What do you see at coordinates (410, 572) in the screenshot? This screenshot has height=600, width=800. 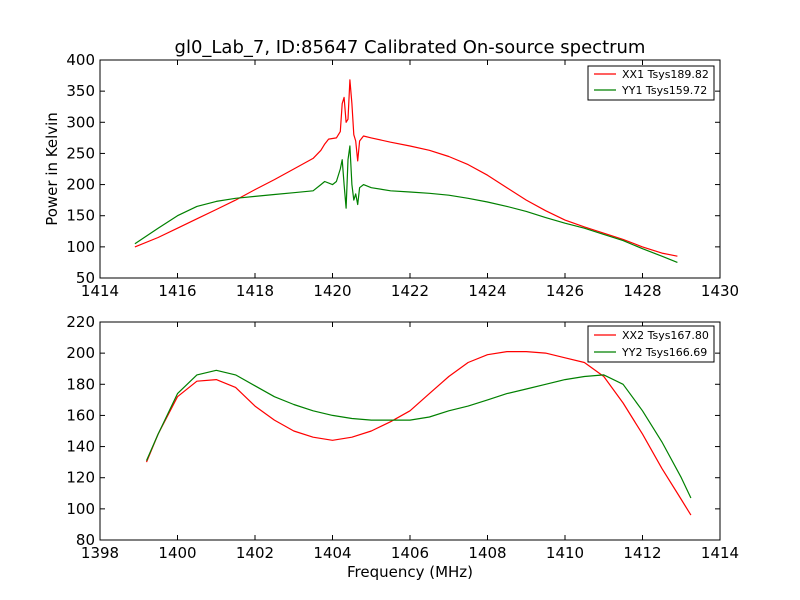 I see `bottom-x-axis-label: Frequency (MHz)` at bounding box center [410, 572].